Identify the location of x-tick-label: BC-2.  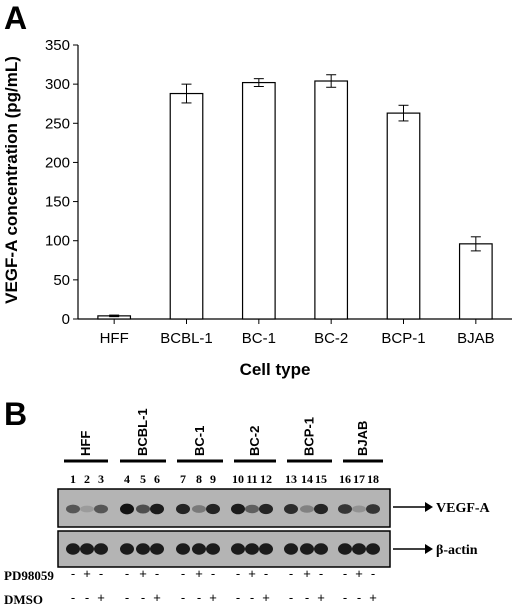
(331, 338).